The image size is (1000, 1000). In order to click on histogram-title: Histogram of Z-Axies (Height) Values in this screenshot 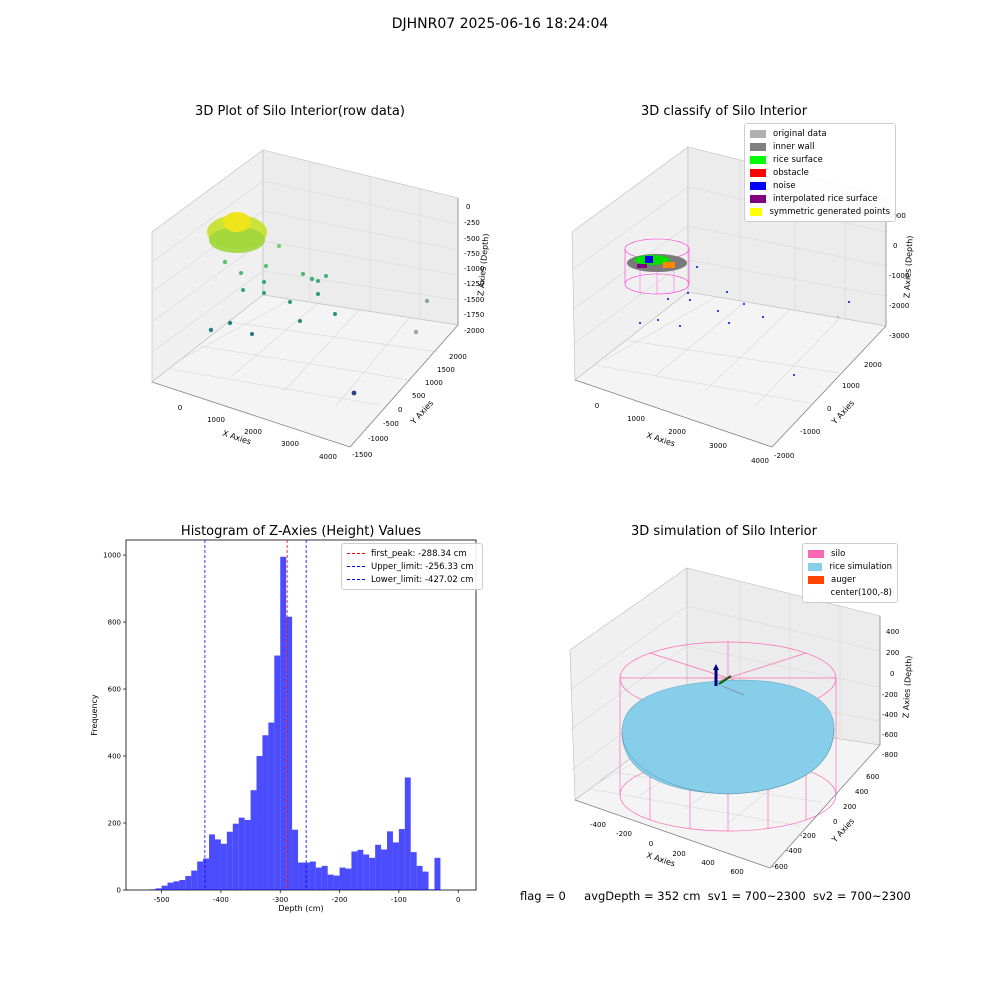, I will do `click(301, 531)`.